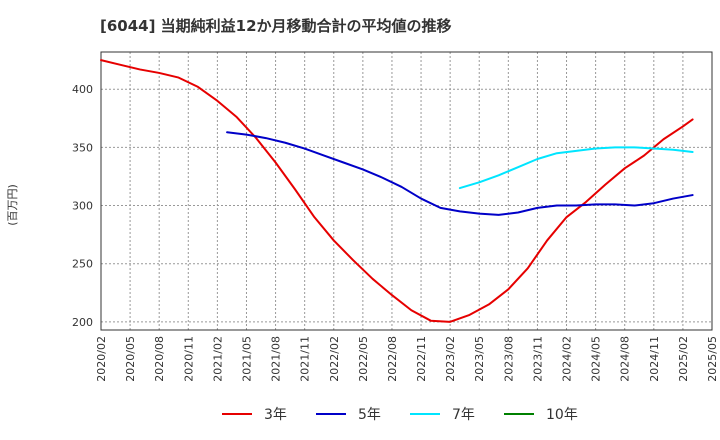 The image size is (720, 440). Describe the element at coordinates (130, 359) in the screenshot. I see `x-tick-label: 2020/05` at that location.